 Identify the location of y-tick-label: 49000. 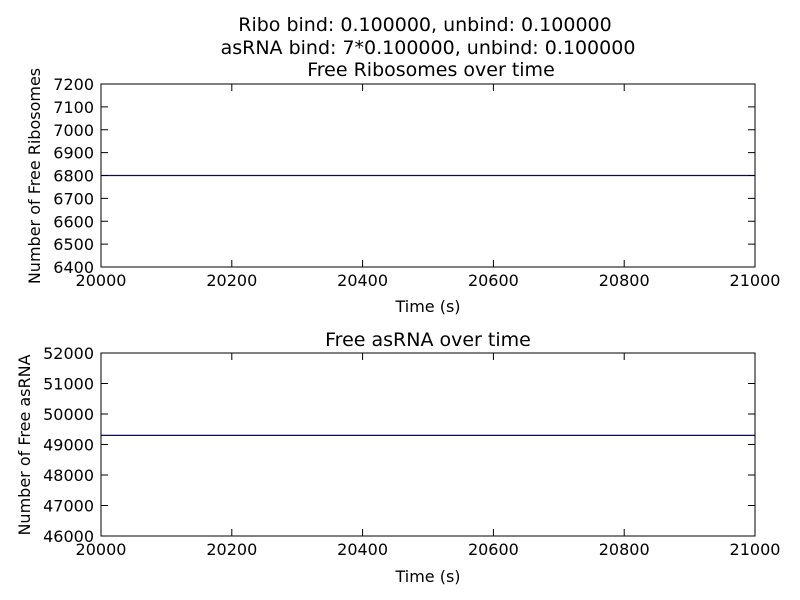
(68, 445).